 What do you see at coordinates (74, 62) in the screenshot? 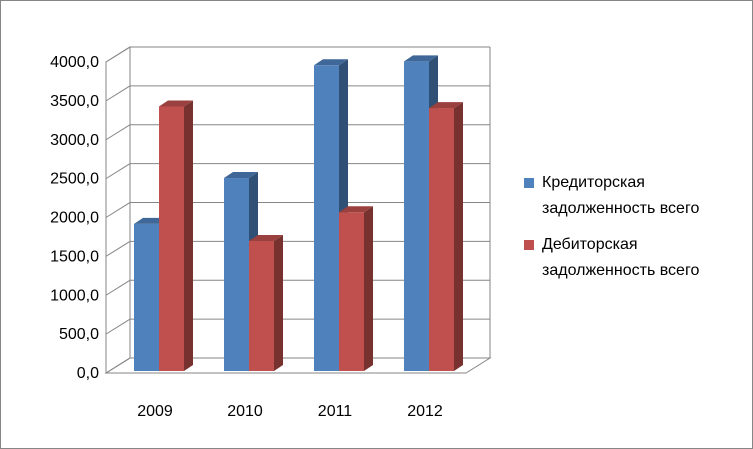
I see `y-tick-label: 4000,0` at bounding box center [74, 62].